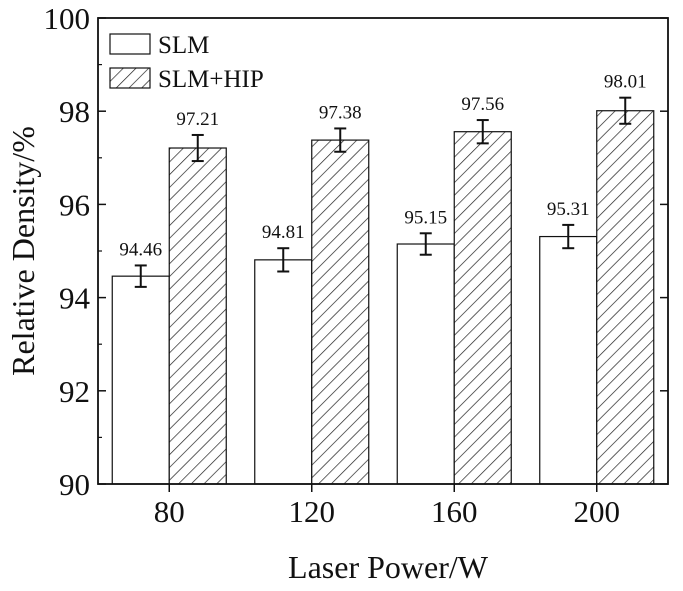 Image resolution: width=683 pixels, height=591 pixels. I want to click on legend-swatch-slm, so click(130, 44).